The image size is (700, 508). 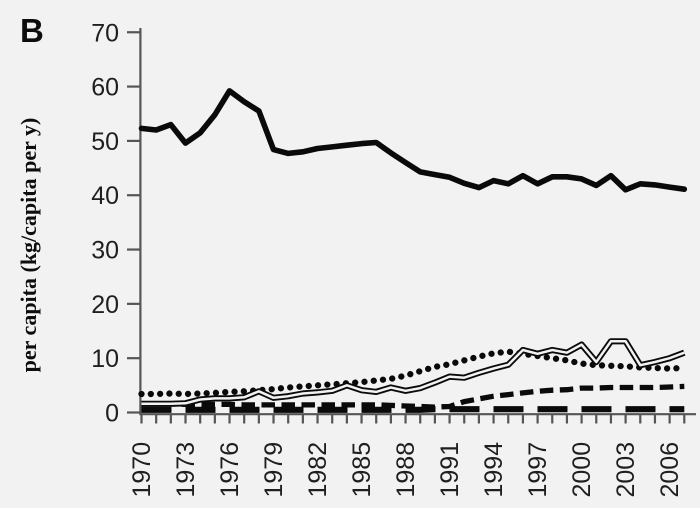 What do you see at coordinates (105, 142) in the screenshot?
I see `y-tick-label: 50` at bounding box center [105, 142].